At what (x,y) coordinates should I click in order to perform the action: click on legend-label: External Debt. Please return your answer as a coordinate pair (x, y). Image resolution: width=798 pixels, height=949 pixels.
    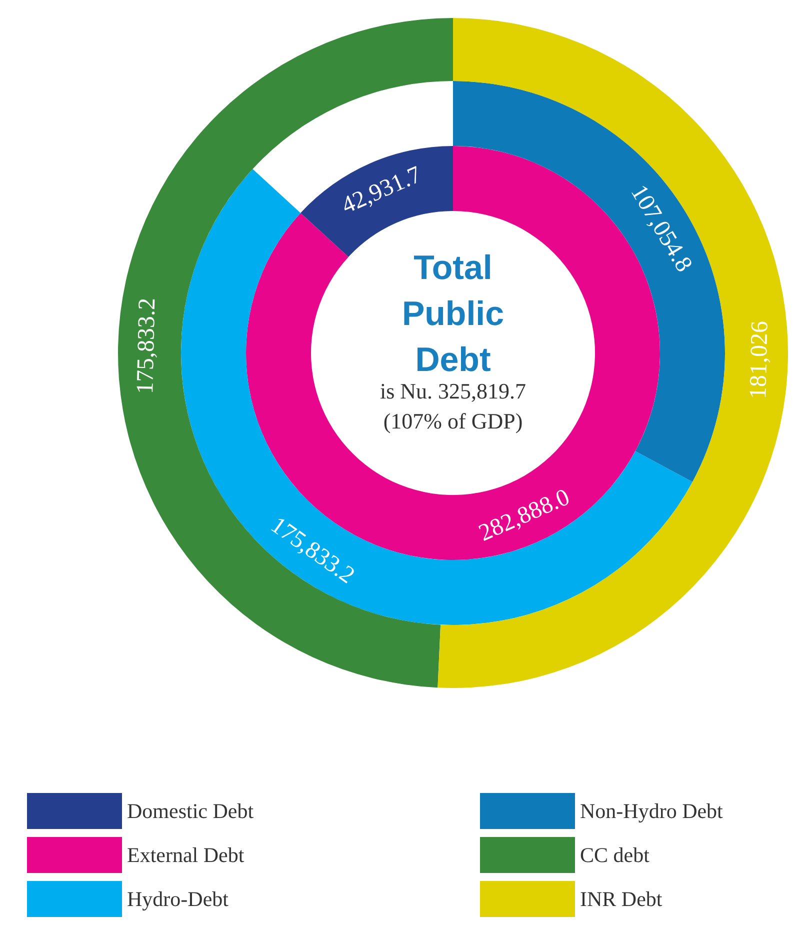
    Looking at the image, I should click on (185, 855).